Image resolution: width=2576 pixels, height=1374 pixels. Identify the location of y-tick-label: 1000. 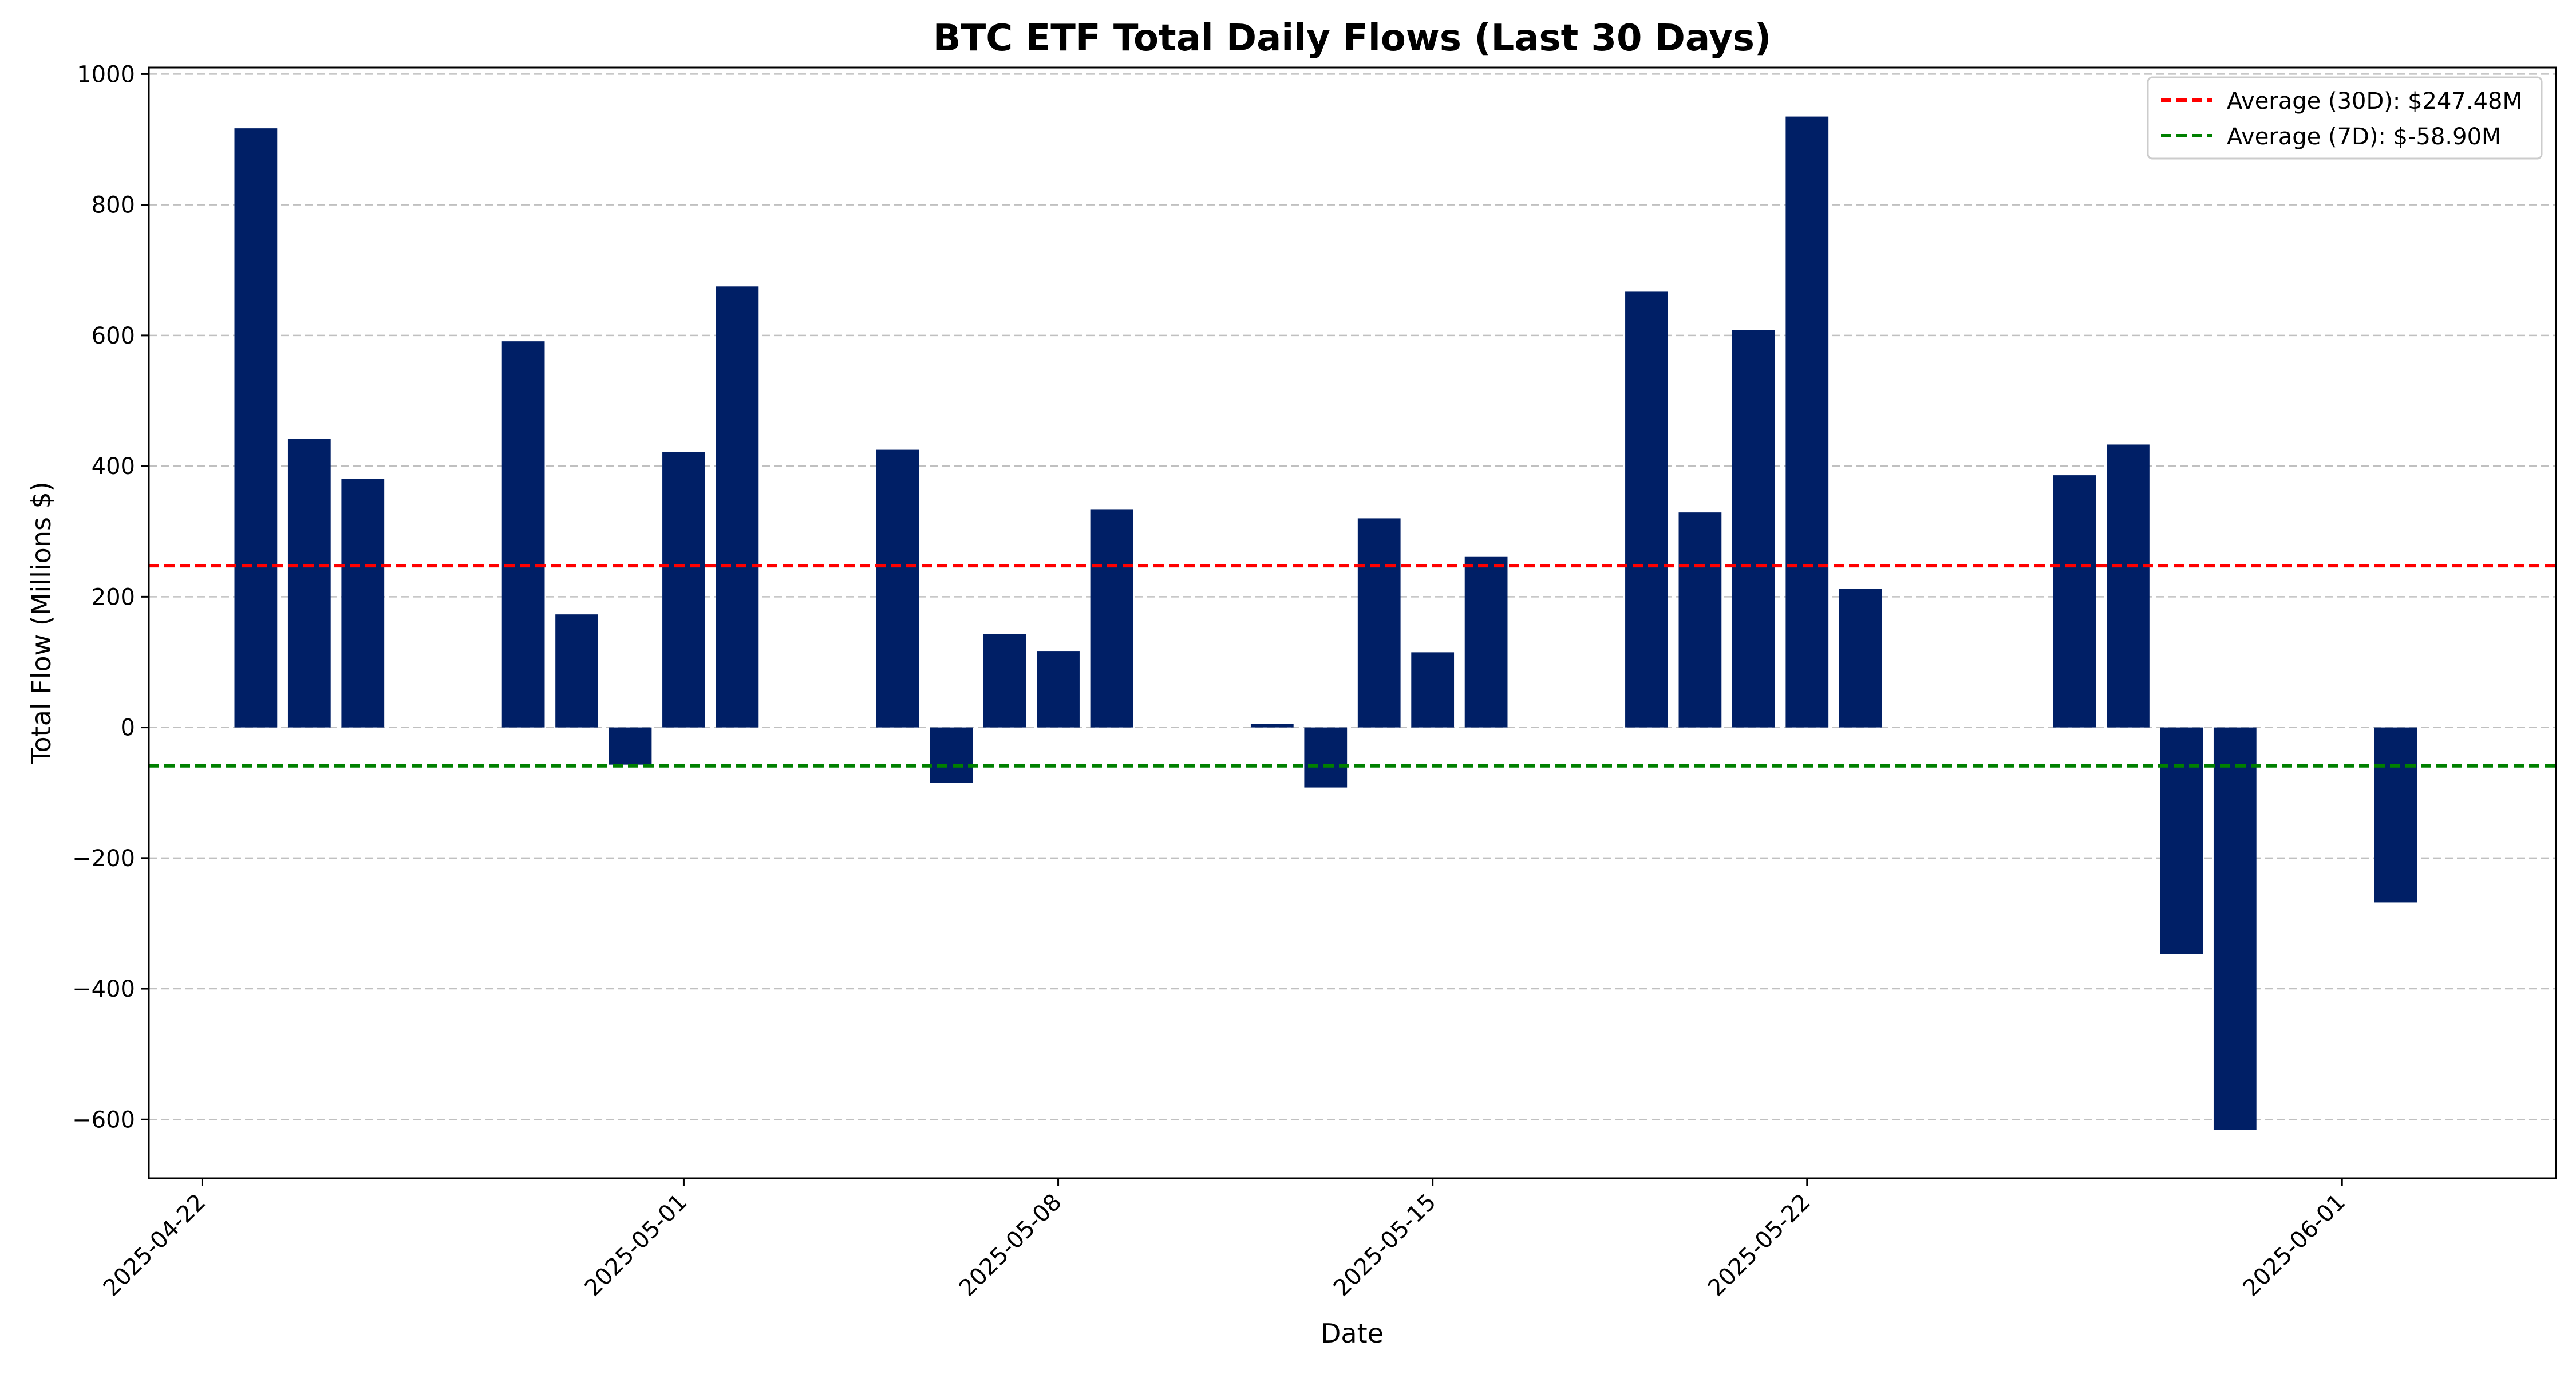
(106, 74).